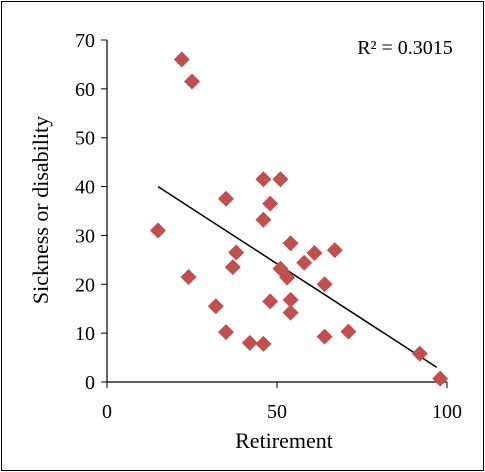  Describe the element at coordinates (85, 90) in the screenshot. I see `y-tick-label: 60` at that location.